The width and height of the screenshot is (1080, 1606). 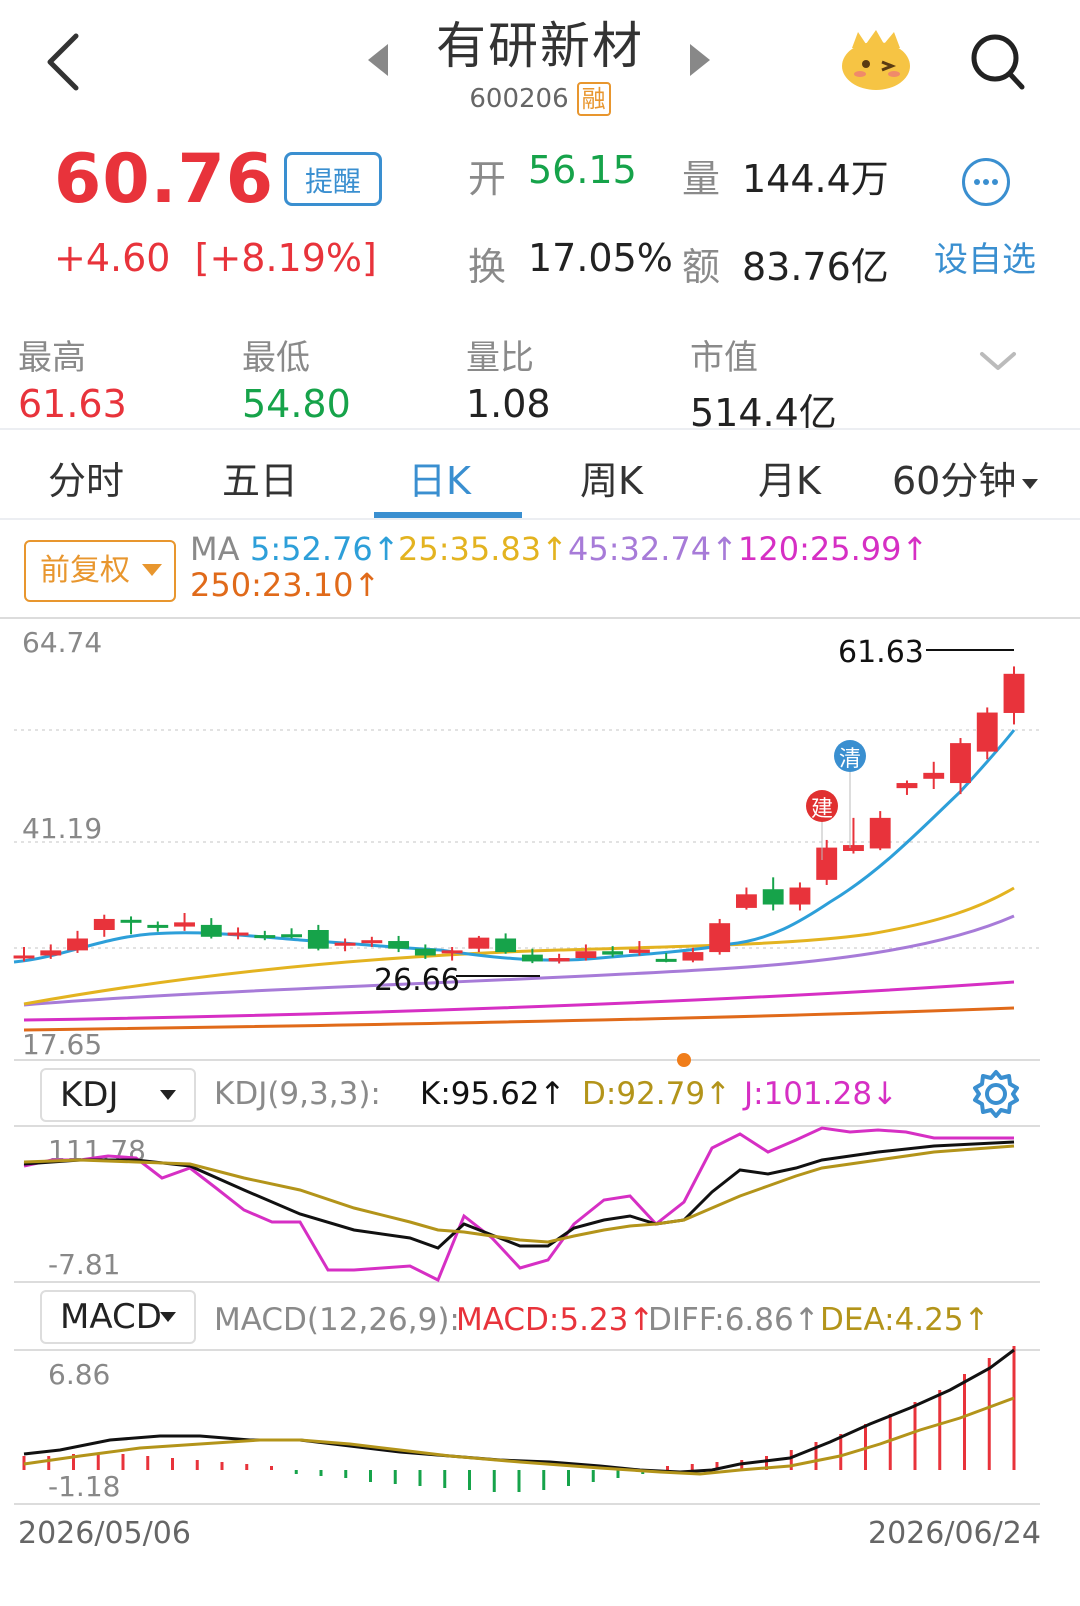 I want to click on ma250-line, so click(x=519, y=1019).